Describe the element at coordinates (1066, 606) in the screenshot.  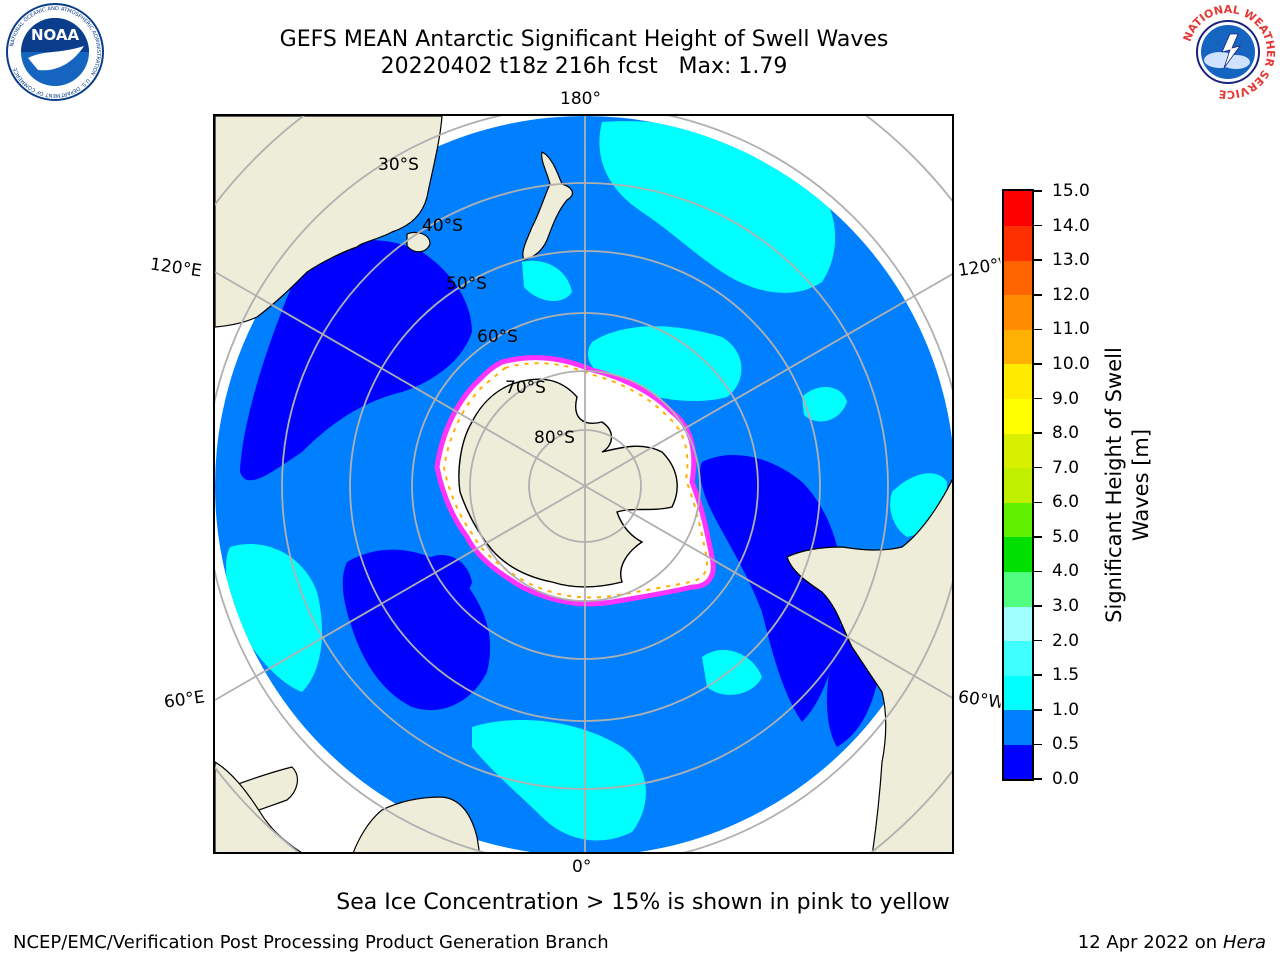
I see `colorbar-tick-label: 3.0` at that location.